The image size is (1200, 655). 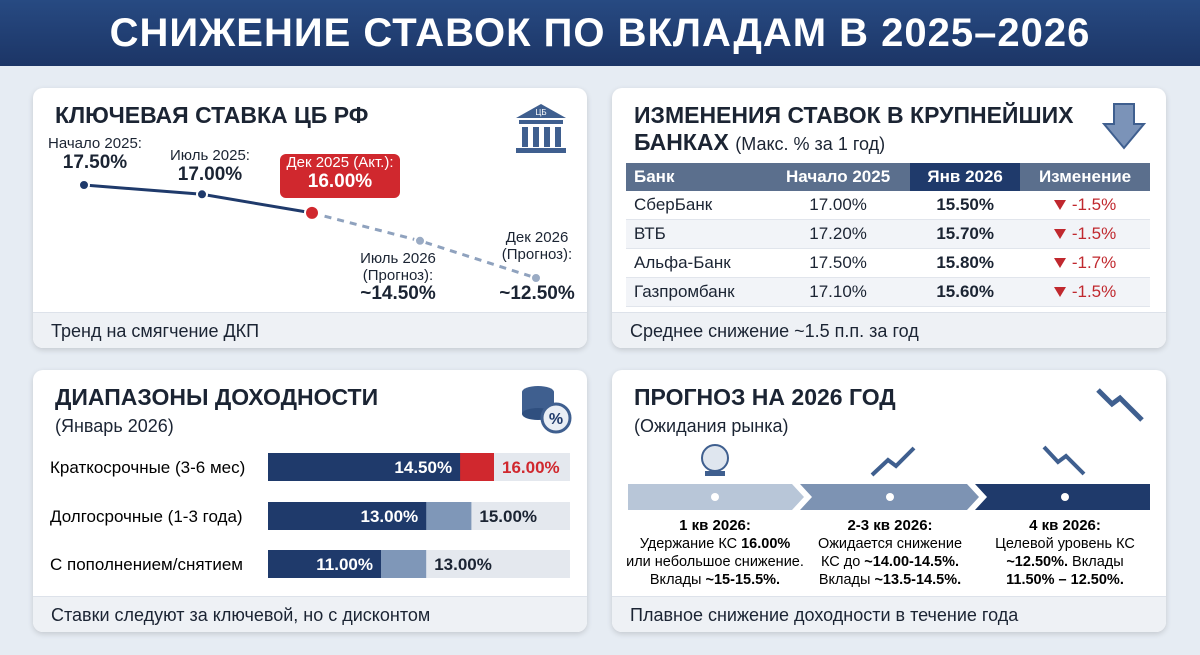 I want to click on table-row: Газпромбанк 17.10% 15.60% -1.5%, so click(x=888, y=292).